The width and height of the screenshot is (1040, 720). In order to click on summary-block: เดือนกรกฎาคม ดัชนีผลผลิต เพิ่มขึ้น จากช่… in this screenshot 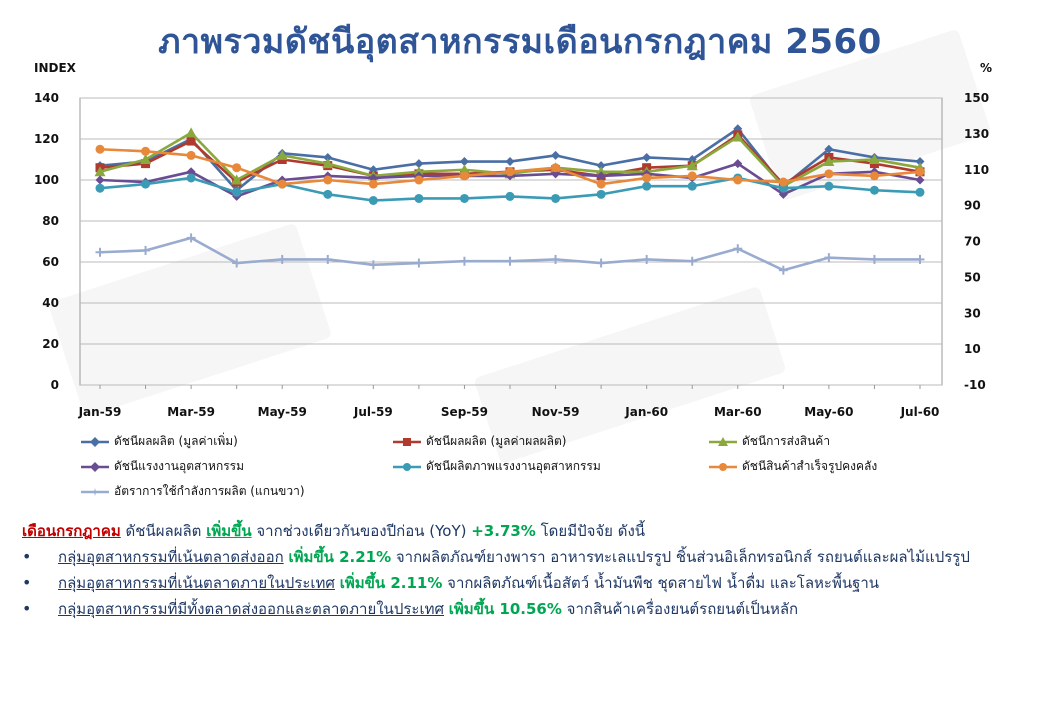, I will do `click(522, 570)`.